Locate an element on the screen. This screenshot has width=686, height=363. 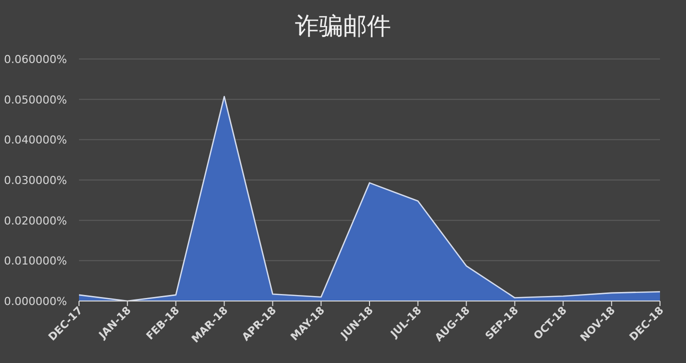
ytick: 0.030000% is located at coordinates (35, 180).